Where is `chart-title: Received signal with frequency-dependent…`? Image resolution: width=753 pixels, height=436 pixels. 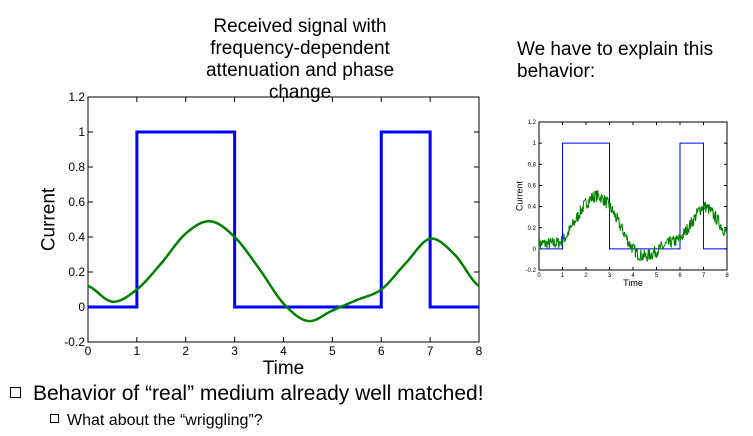 chart-title: Received signal with frequency-dependent… is located at coordinates (300, 59).